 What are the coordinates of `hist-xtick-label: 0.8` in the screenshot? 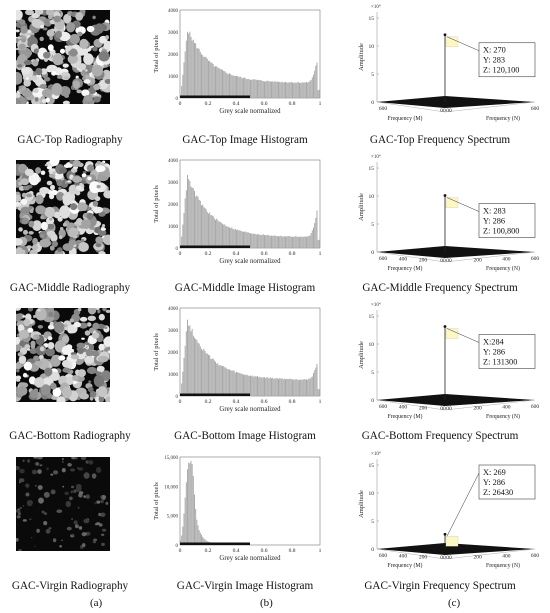 It's located at (292, 104).